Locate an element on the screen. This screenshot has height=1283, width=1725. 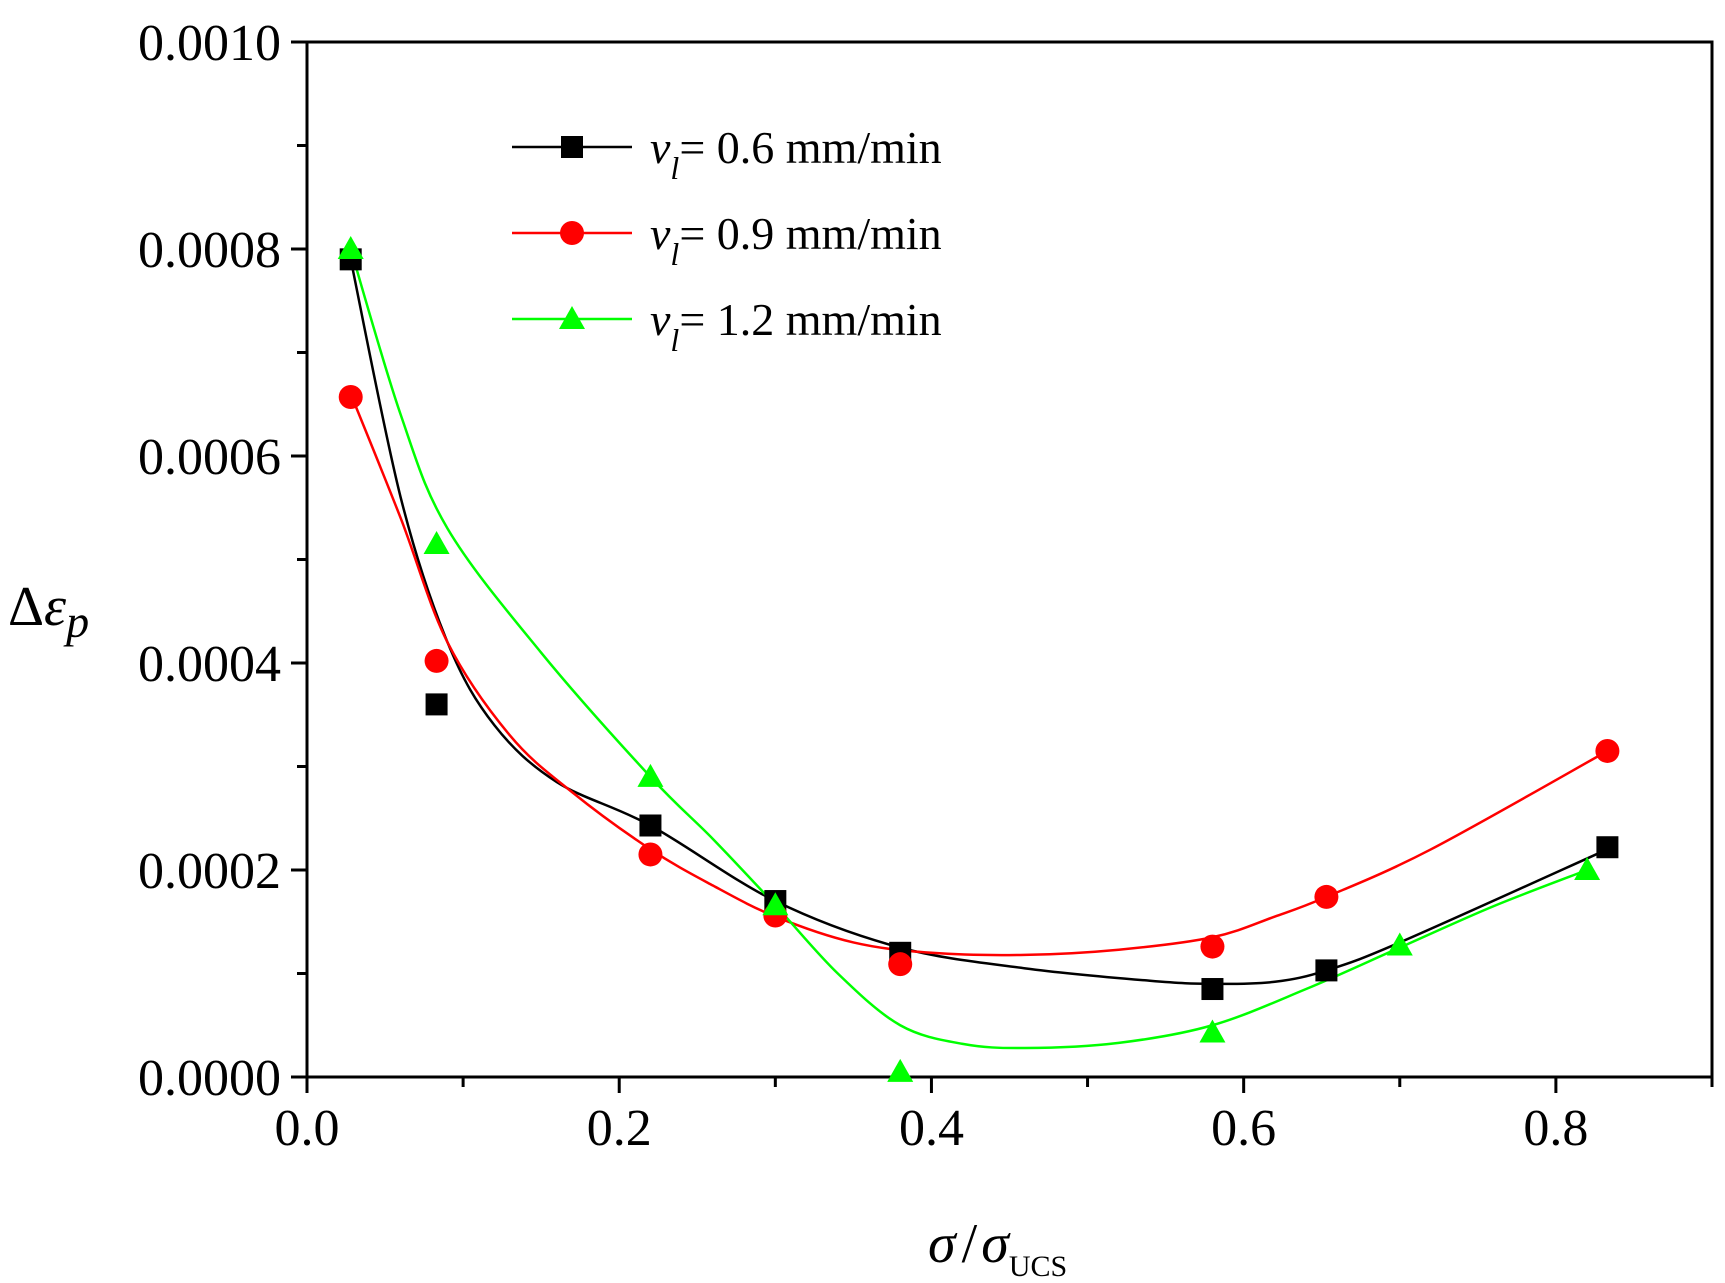
x-tick-label: 0.8 is located at coordinates (1555, 1128).